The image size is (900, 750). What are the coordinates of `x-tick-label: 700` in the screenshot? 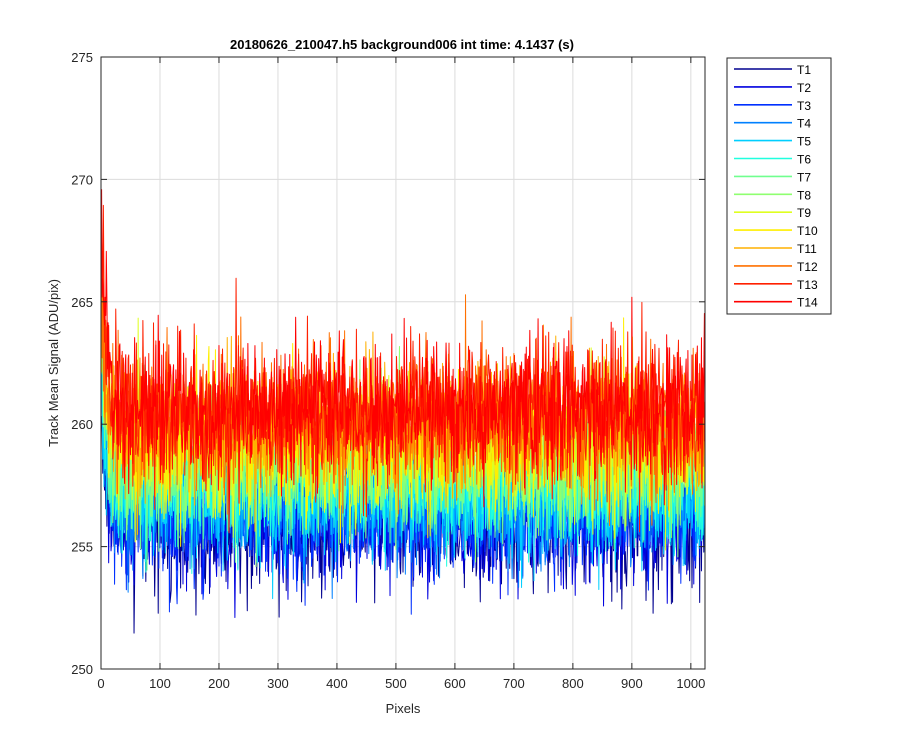 It's located at (514, 683).